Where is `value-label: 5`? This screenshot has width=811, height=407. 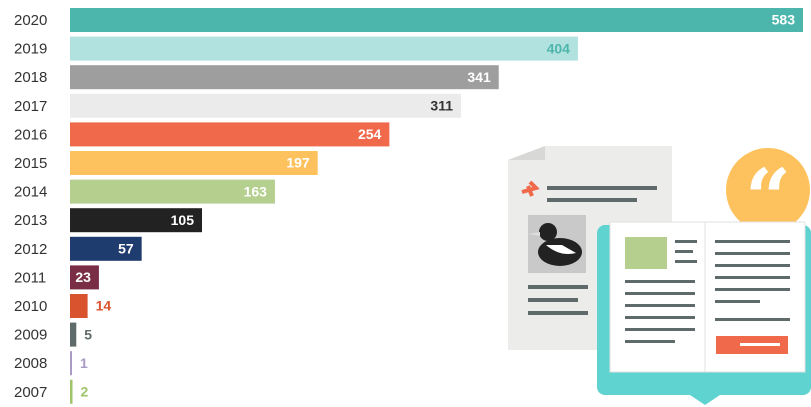 value-label: 5 is located at coordinates (88, 334).